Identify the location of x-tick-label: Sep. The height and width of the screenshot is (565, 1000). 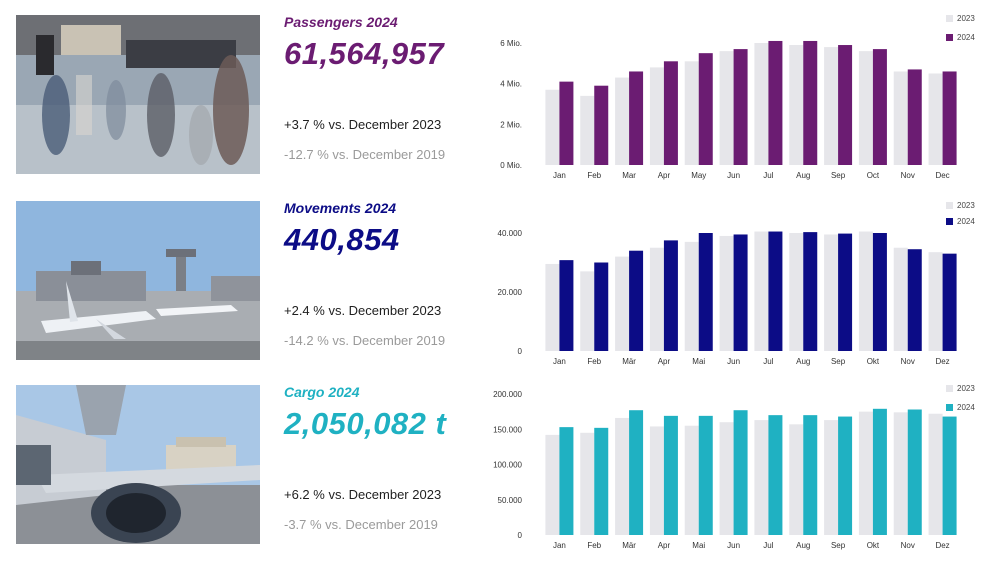
(838, 175).